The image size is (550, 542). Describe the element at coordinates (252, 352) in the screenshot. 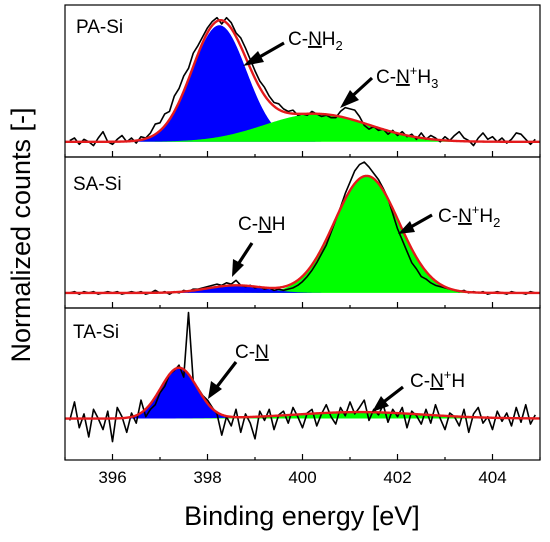

I see `annotation-label: C-N` at that location.